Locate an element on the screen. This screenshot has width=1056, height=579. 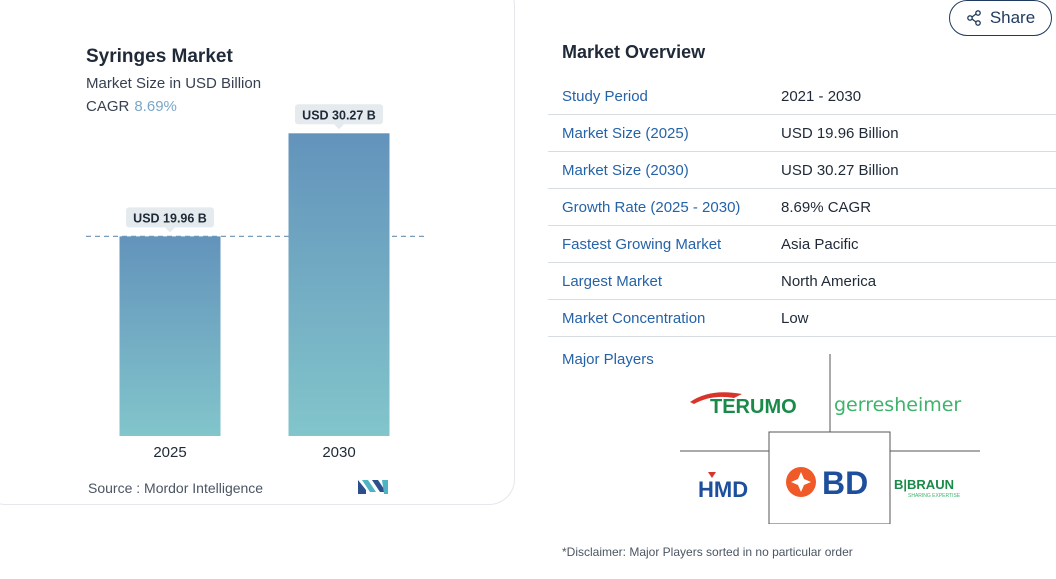
row-value: Low is located at coordinates (795, 318).